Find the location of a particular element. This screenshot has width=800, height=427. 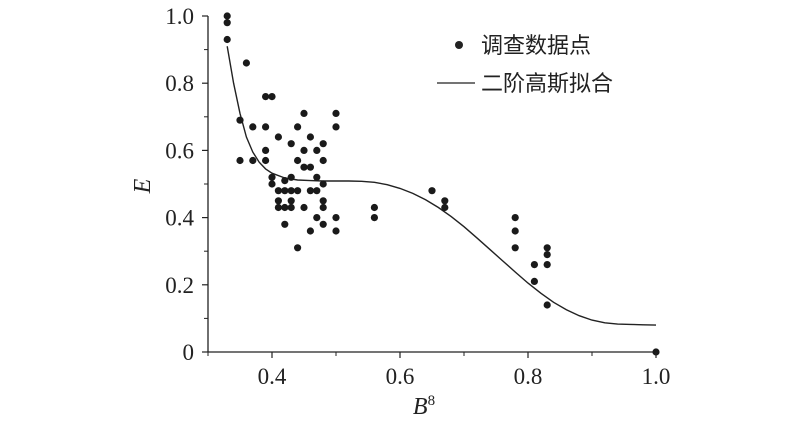

x-tick-label: 0.4 is located at coordinates (272, 376).